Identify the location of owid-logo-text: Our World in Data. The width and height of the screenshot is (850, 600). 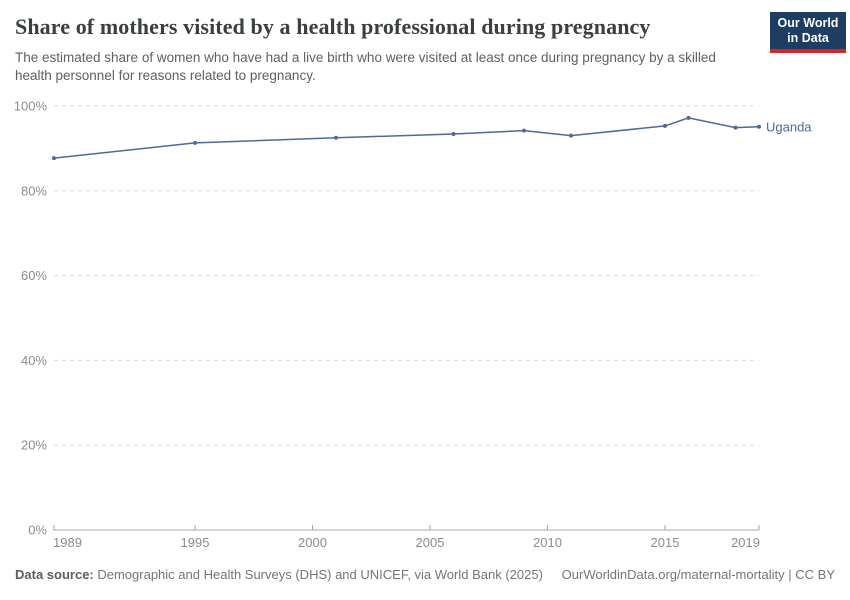
(808, 31).